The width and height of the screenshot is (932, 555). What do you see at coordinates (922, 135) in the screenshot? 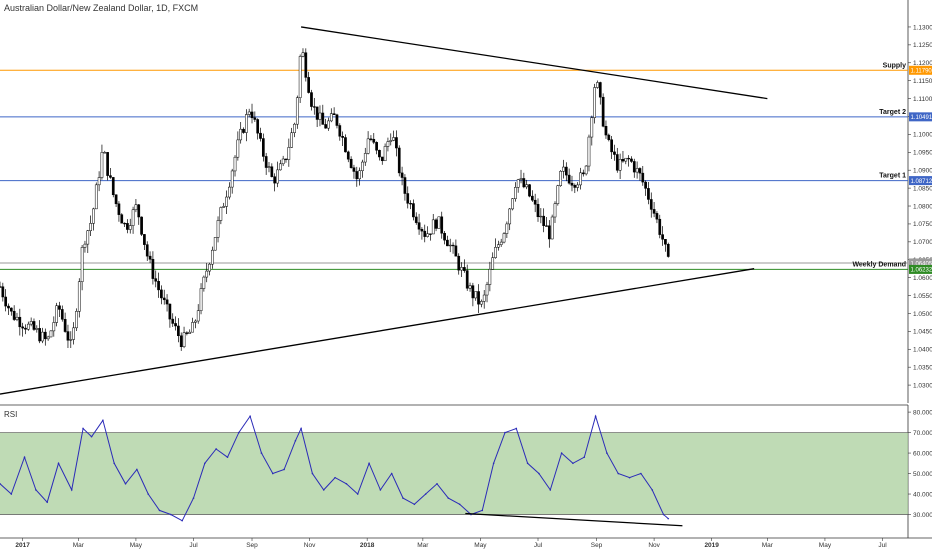
I see `price-tick-label: 1.10000` at bounding box center [922, 135].